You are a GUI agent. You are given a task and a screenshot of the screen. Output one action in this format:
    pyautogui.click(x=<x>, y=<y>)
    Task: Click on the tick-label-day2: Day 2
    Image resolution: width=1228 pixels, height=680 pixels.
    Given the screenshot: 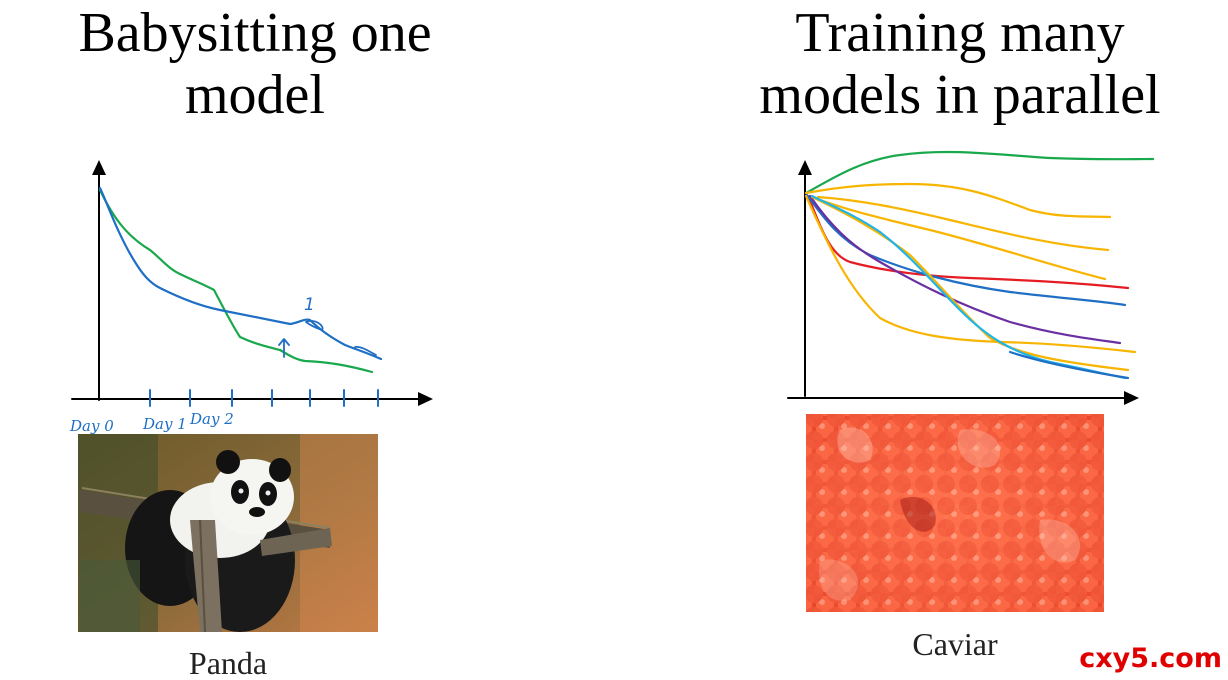 What is the action you would take?
    pyautogui.click(x=211, y=419)
    